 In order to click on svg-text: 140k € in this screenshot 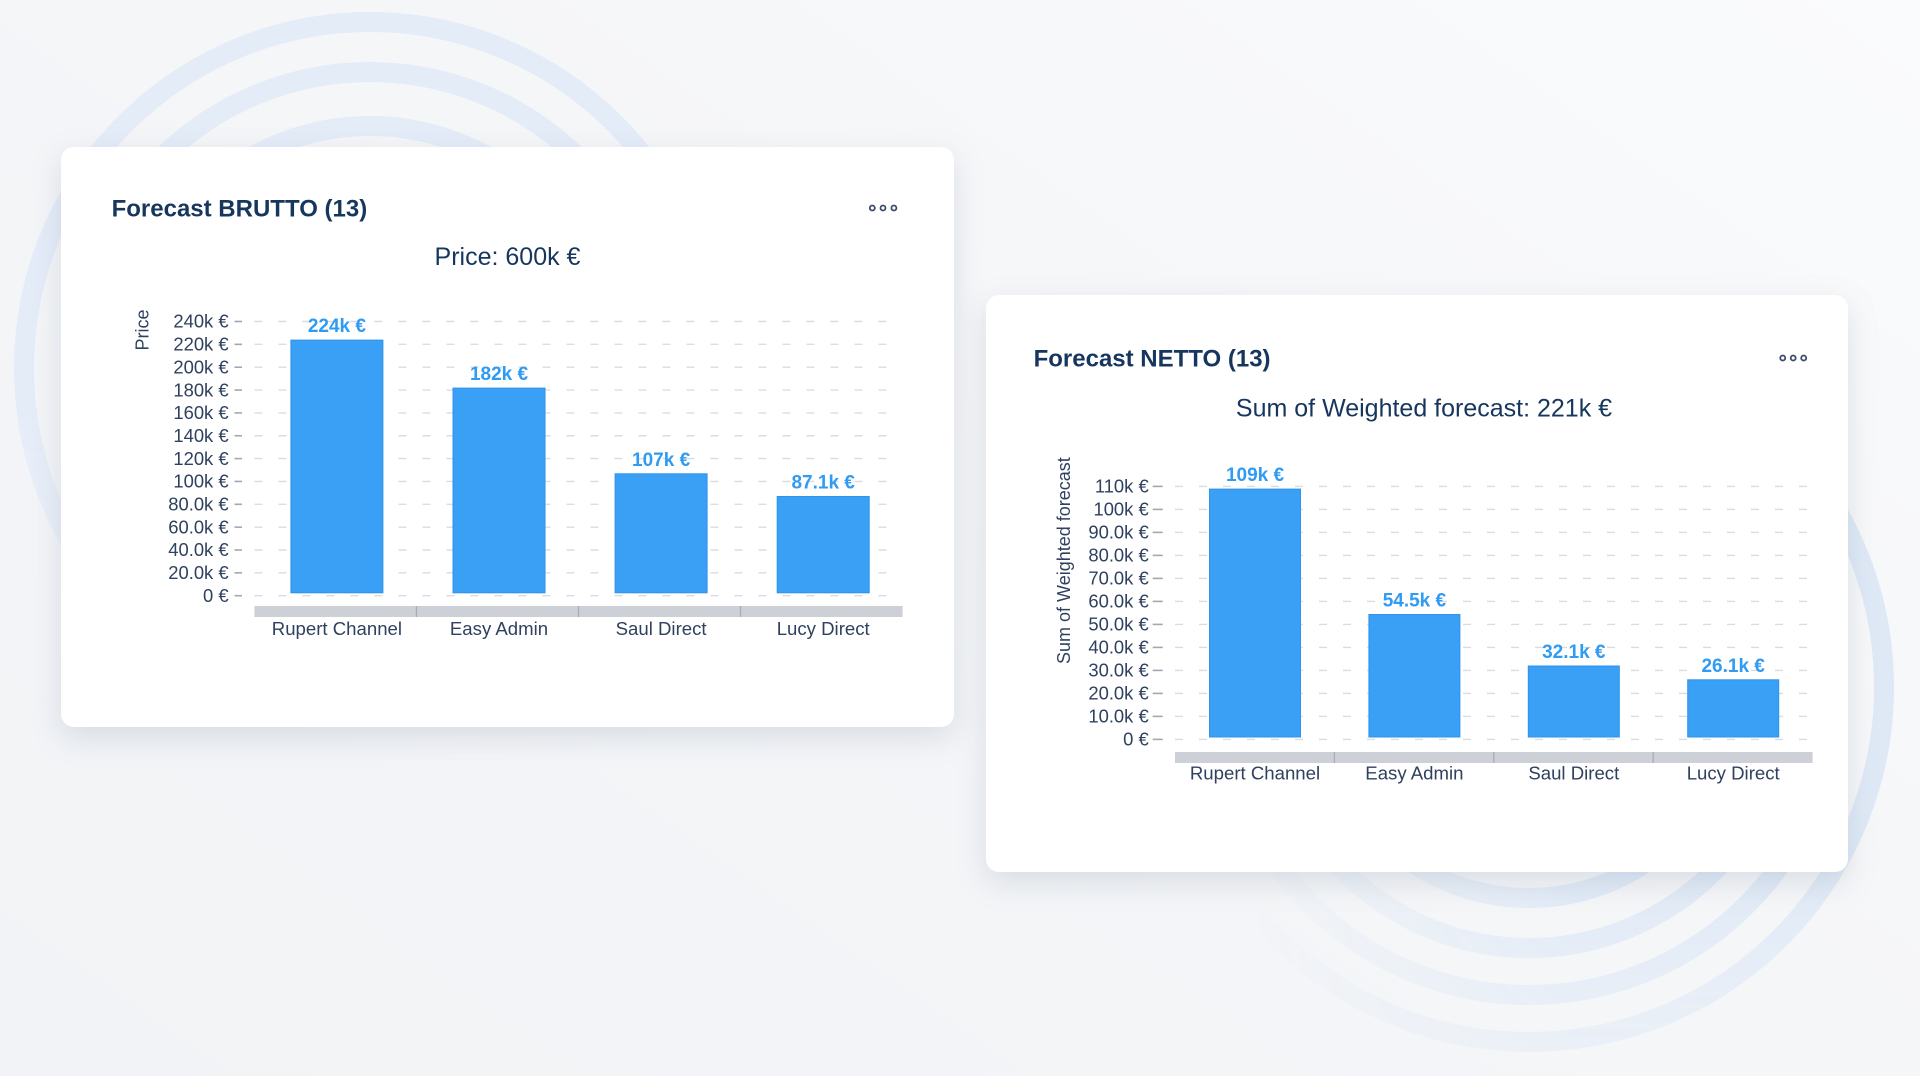, I will do `click(200, 435)`.